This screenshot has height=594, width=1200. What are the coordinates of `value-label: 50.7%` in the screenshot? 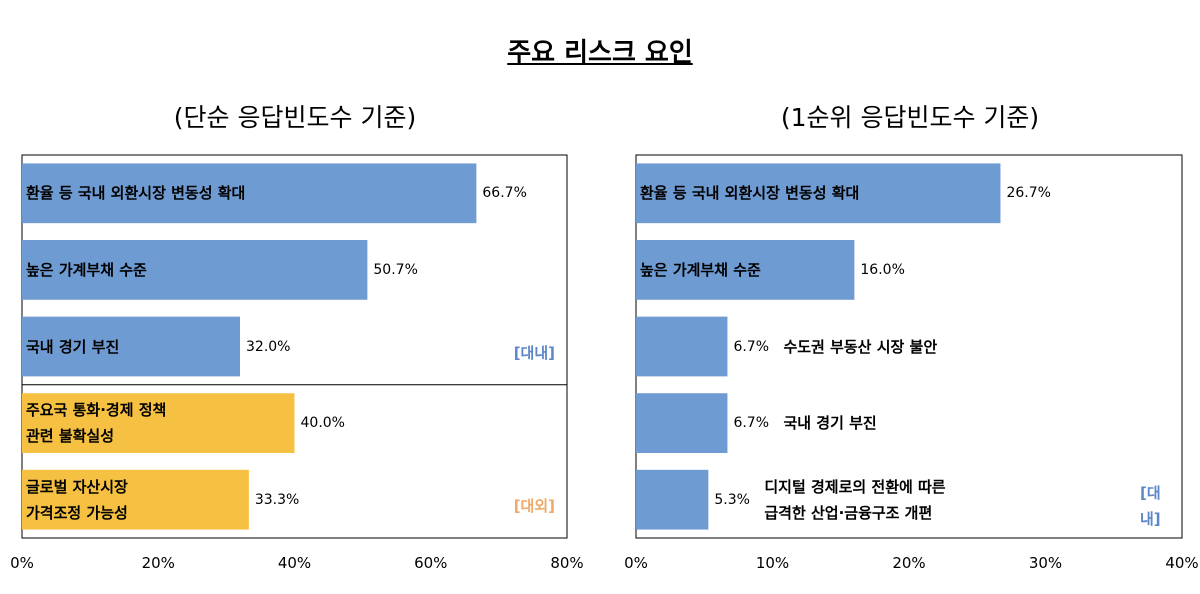 It's located at (395, 269).